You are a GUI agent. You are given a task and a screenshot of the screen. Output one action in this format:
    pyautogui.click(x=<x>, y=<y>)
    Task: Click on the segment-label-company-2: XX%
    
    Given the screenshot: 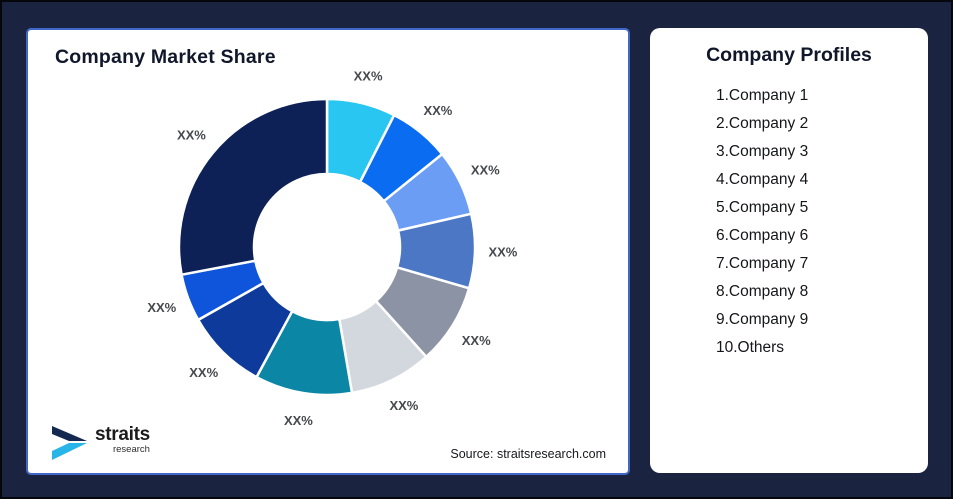 What is the action you would take?
    pyautogui.click(x=437, y=110)
    